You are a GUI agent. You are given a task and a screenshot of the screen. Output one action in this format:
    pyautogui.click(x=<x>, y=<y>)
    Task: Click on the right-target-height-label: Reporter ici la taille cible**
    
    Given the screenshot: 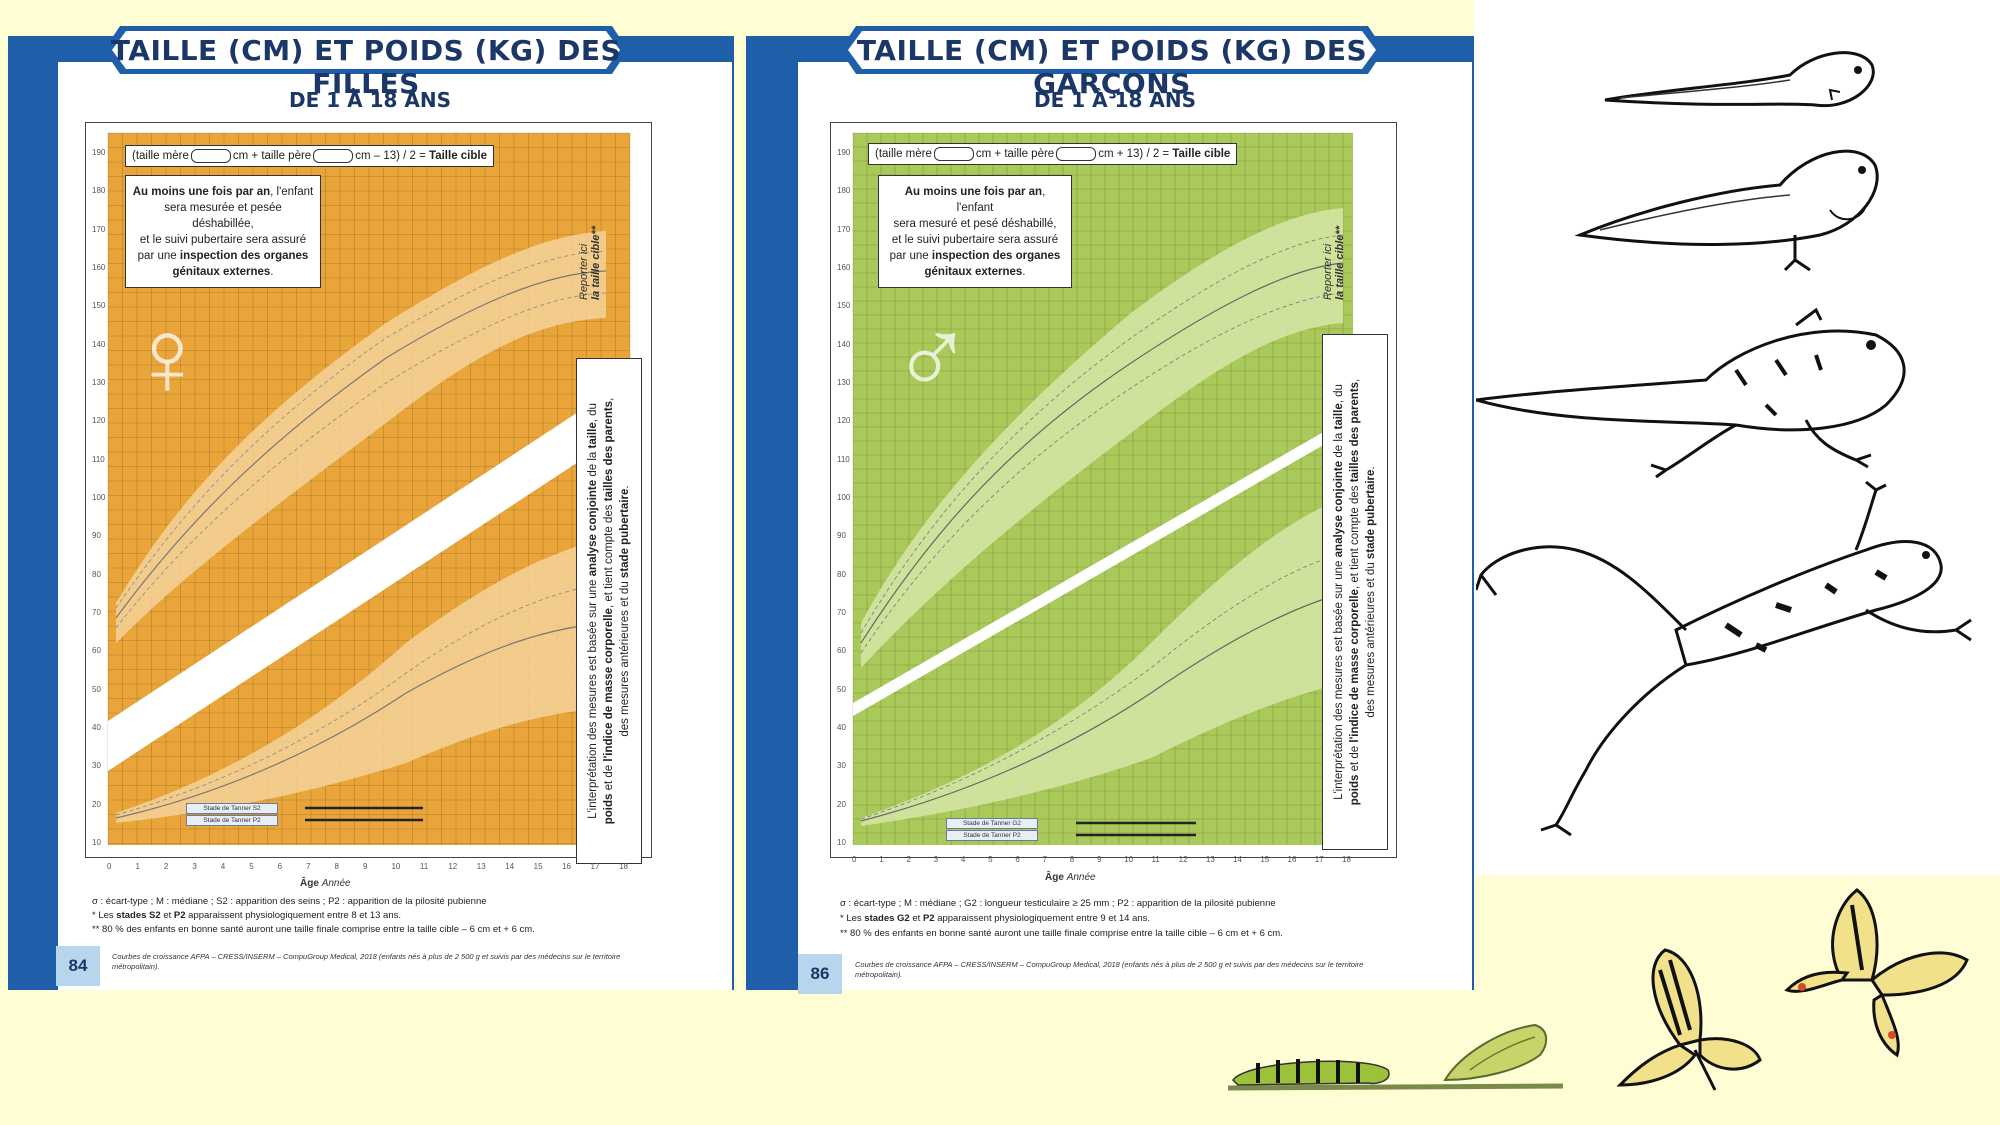 What is the action you would take?
    pyautogui.click(x=1334, y=263)
    